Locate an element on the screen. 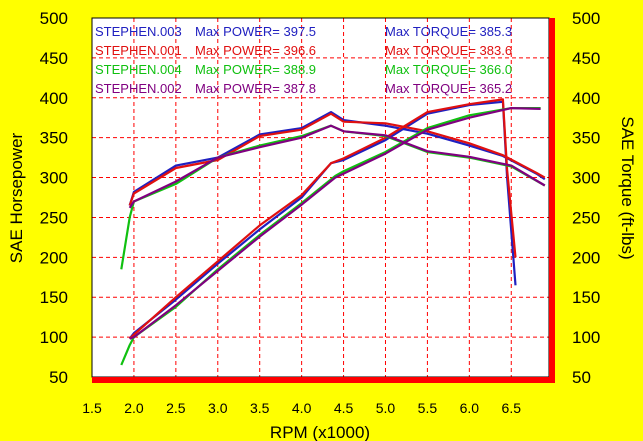 The image size is (643, 441). y-tick-label-right: 500 is located at coordinates (586, 18).